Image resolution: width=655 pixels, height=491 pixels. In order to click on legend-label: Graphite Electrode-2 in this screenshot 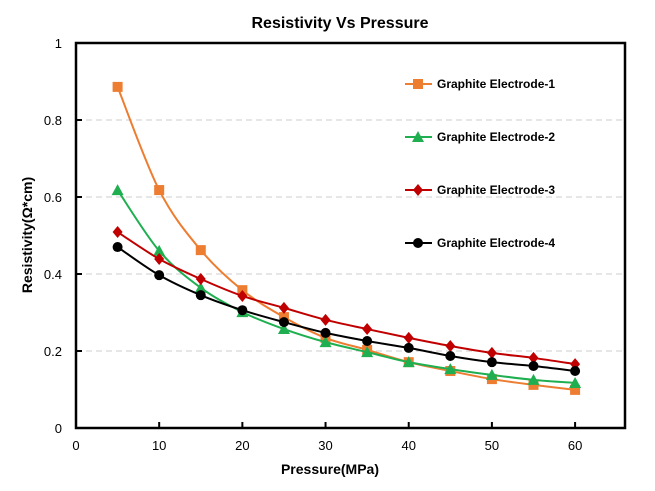, I will do `click(496, 137)`.